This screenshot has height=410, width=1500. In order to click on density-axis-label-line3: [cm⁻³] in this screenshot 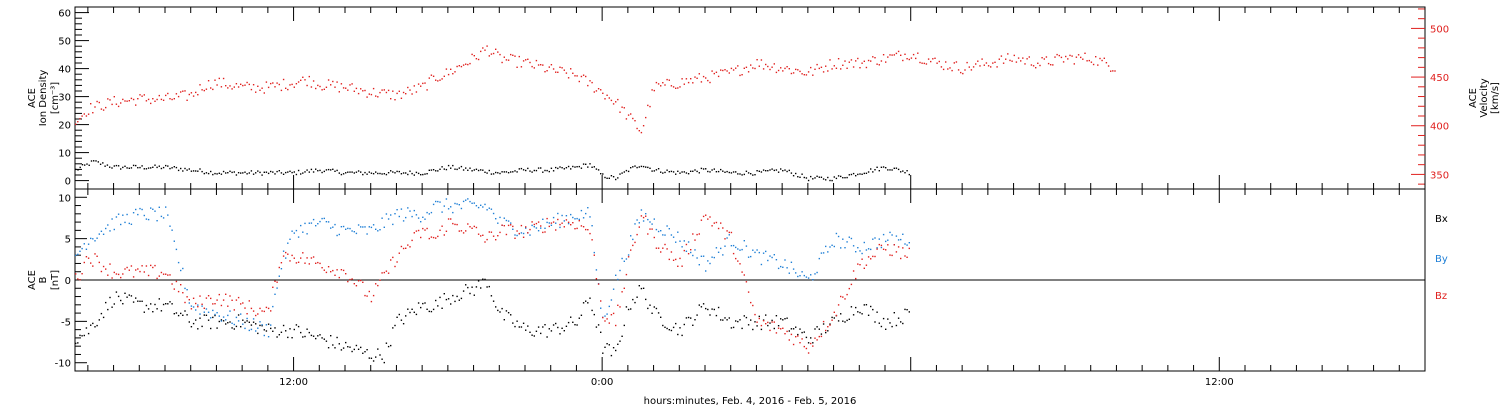, I will do `click(55, 98)`.